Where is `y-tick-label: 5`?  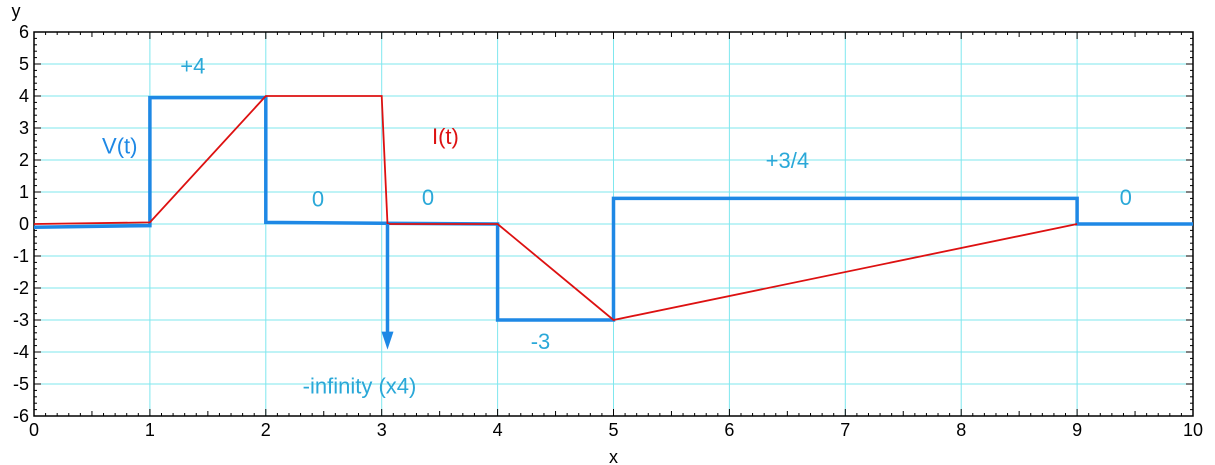
y-tick-label: 5 is located at coordinates (24, 64).